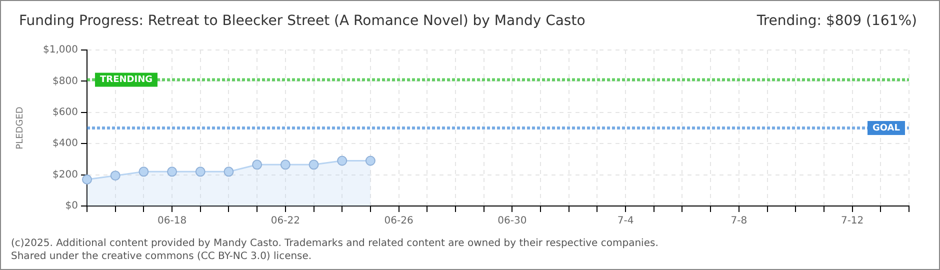 The width and height of the screenshot is (940, 270). What do you see at coordinates (739, 221) in the screenshot?
I see `x-tick-label: 7-8` at bounding box center [739, 221].